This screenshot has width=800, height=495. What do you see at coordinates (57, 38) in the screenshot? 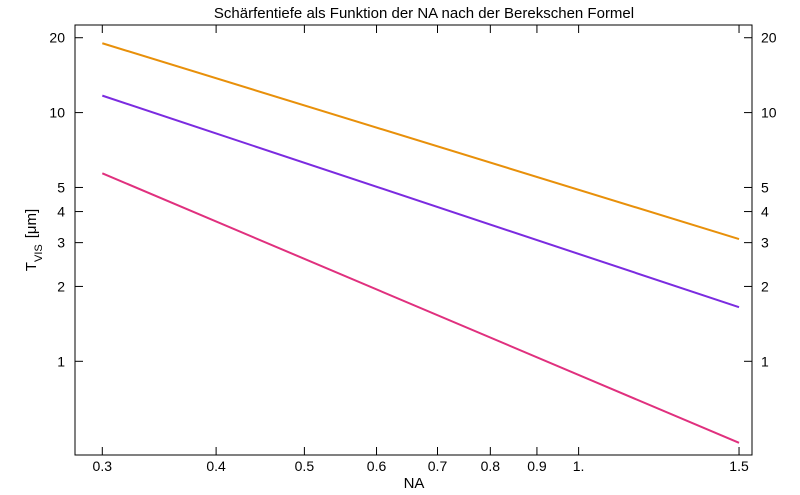
I see `y-tick-label-left-6: 20` at bounding box center [57, 38].